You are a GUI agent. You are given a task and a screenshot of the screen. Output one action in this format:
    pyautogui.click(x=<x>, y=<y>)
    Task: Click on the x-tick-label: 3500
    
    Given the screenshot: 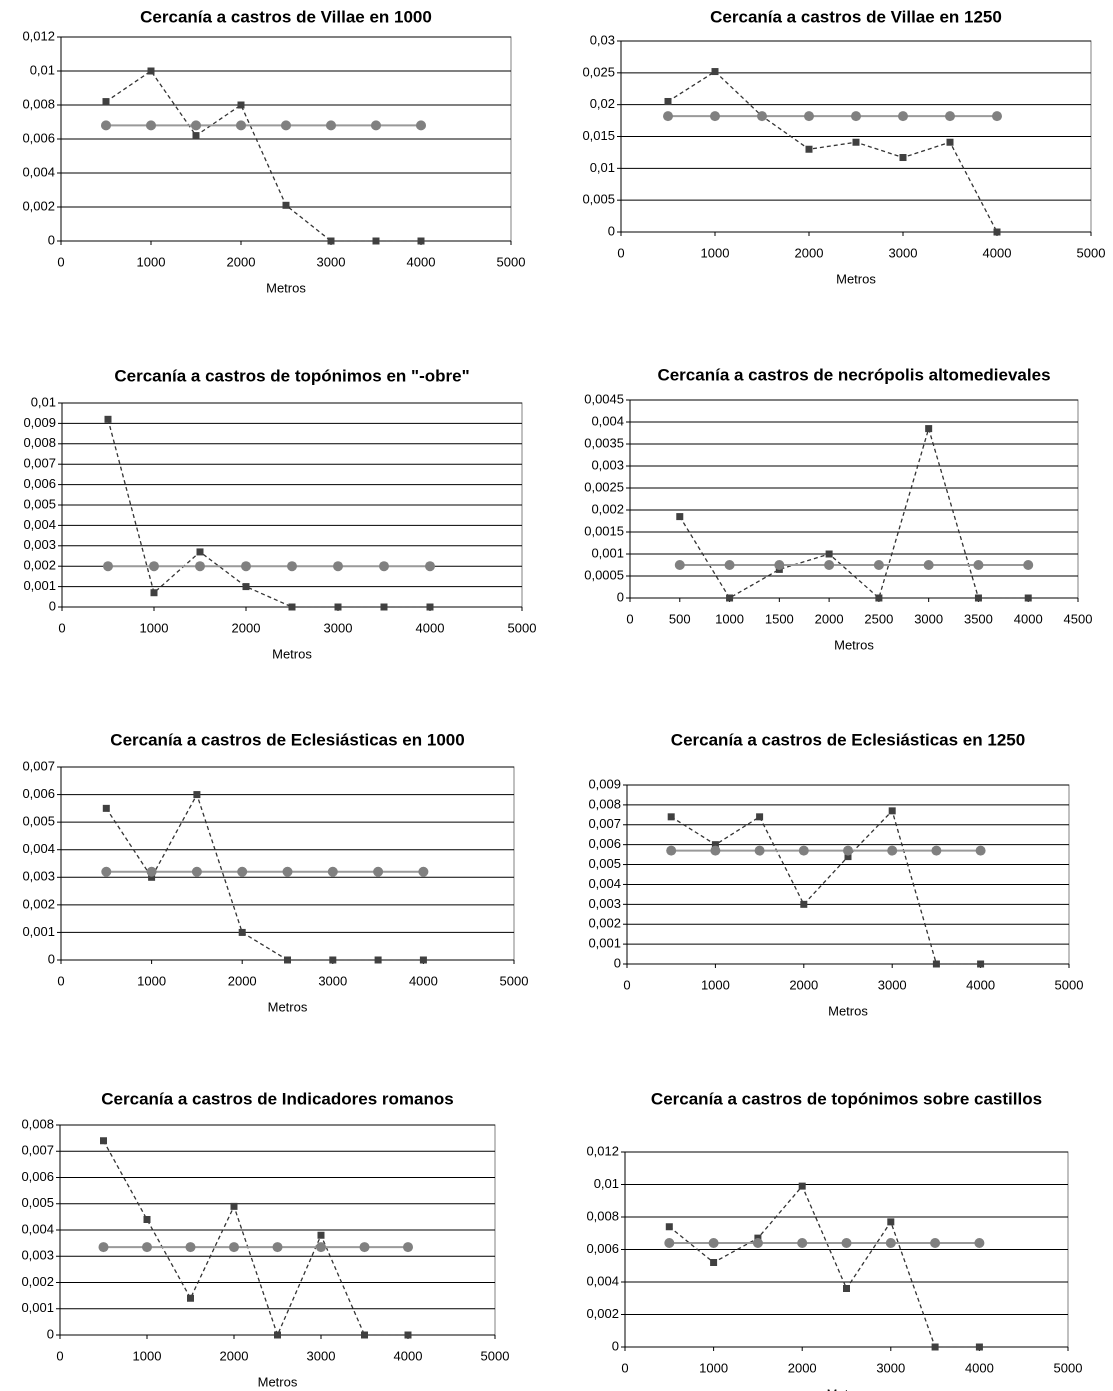 What is the action you would take?
    pyautogui.click(x=978, y=618)
    